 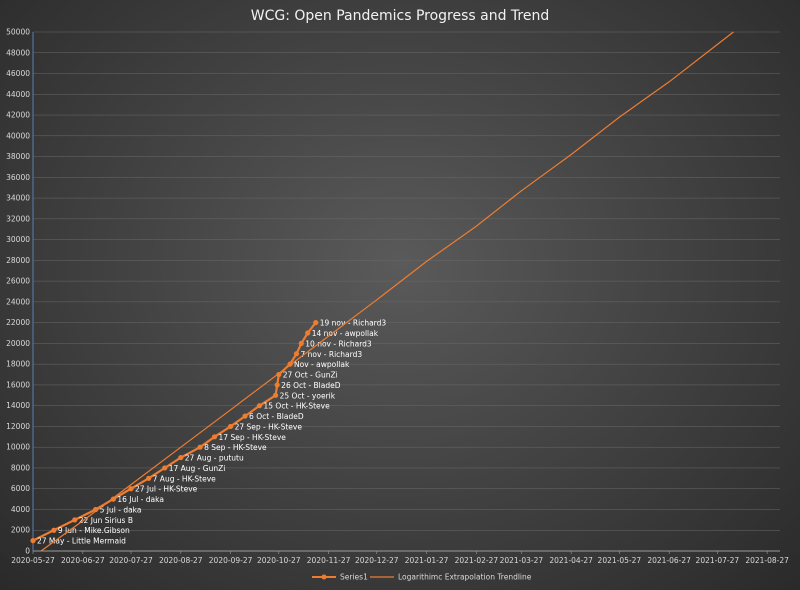 I want to click on x-tick-label: 2020-09-27, so click(x=231, y=560).